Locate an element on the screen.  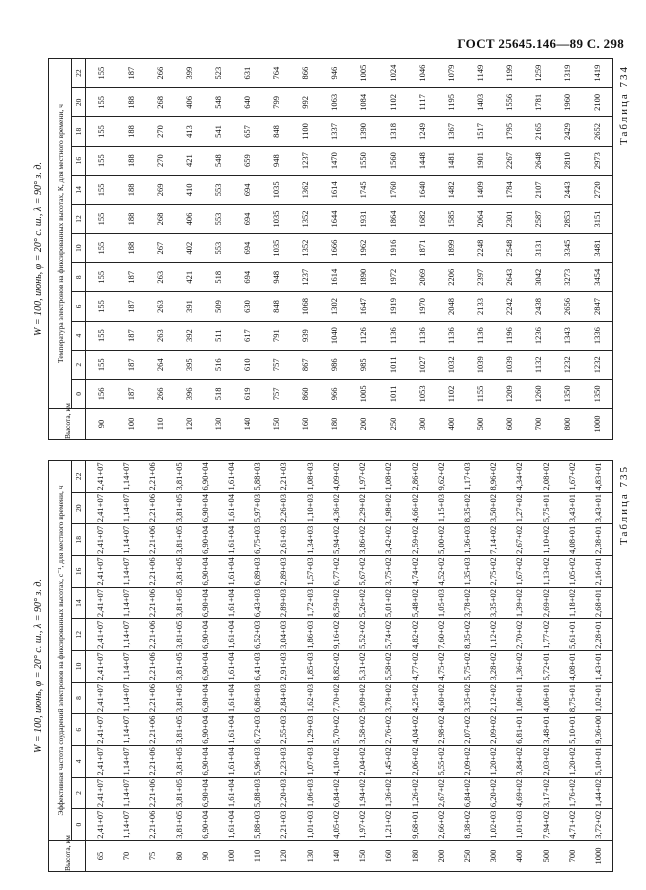
time-header: 4 is located at coordinates (78, 761).